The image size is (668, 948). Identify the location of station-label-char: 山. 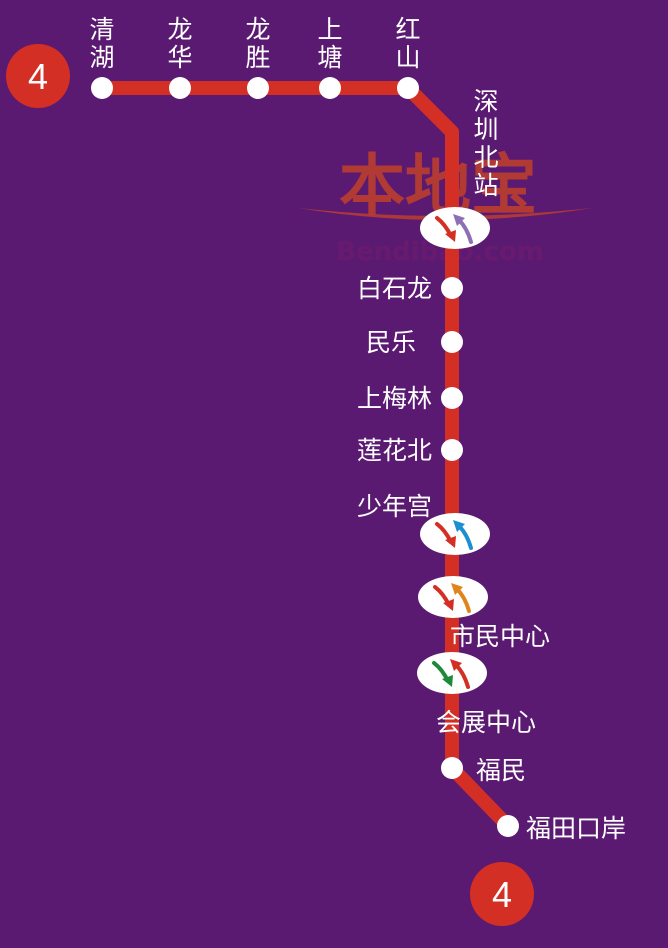
(407, 57).